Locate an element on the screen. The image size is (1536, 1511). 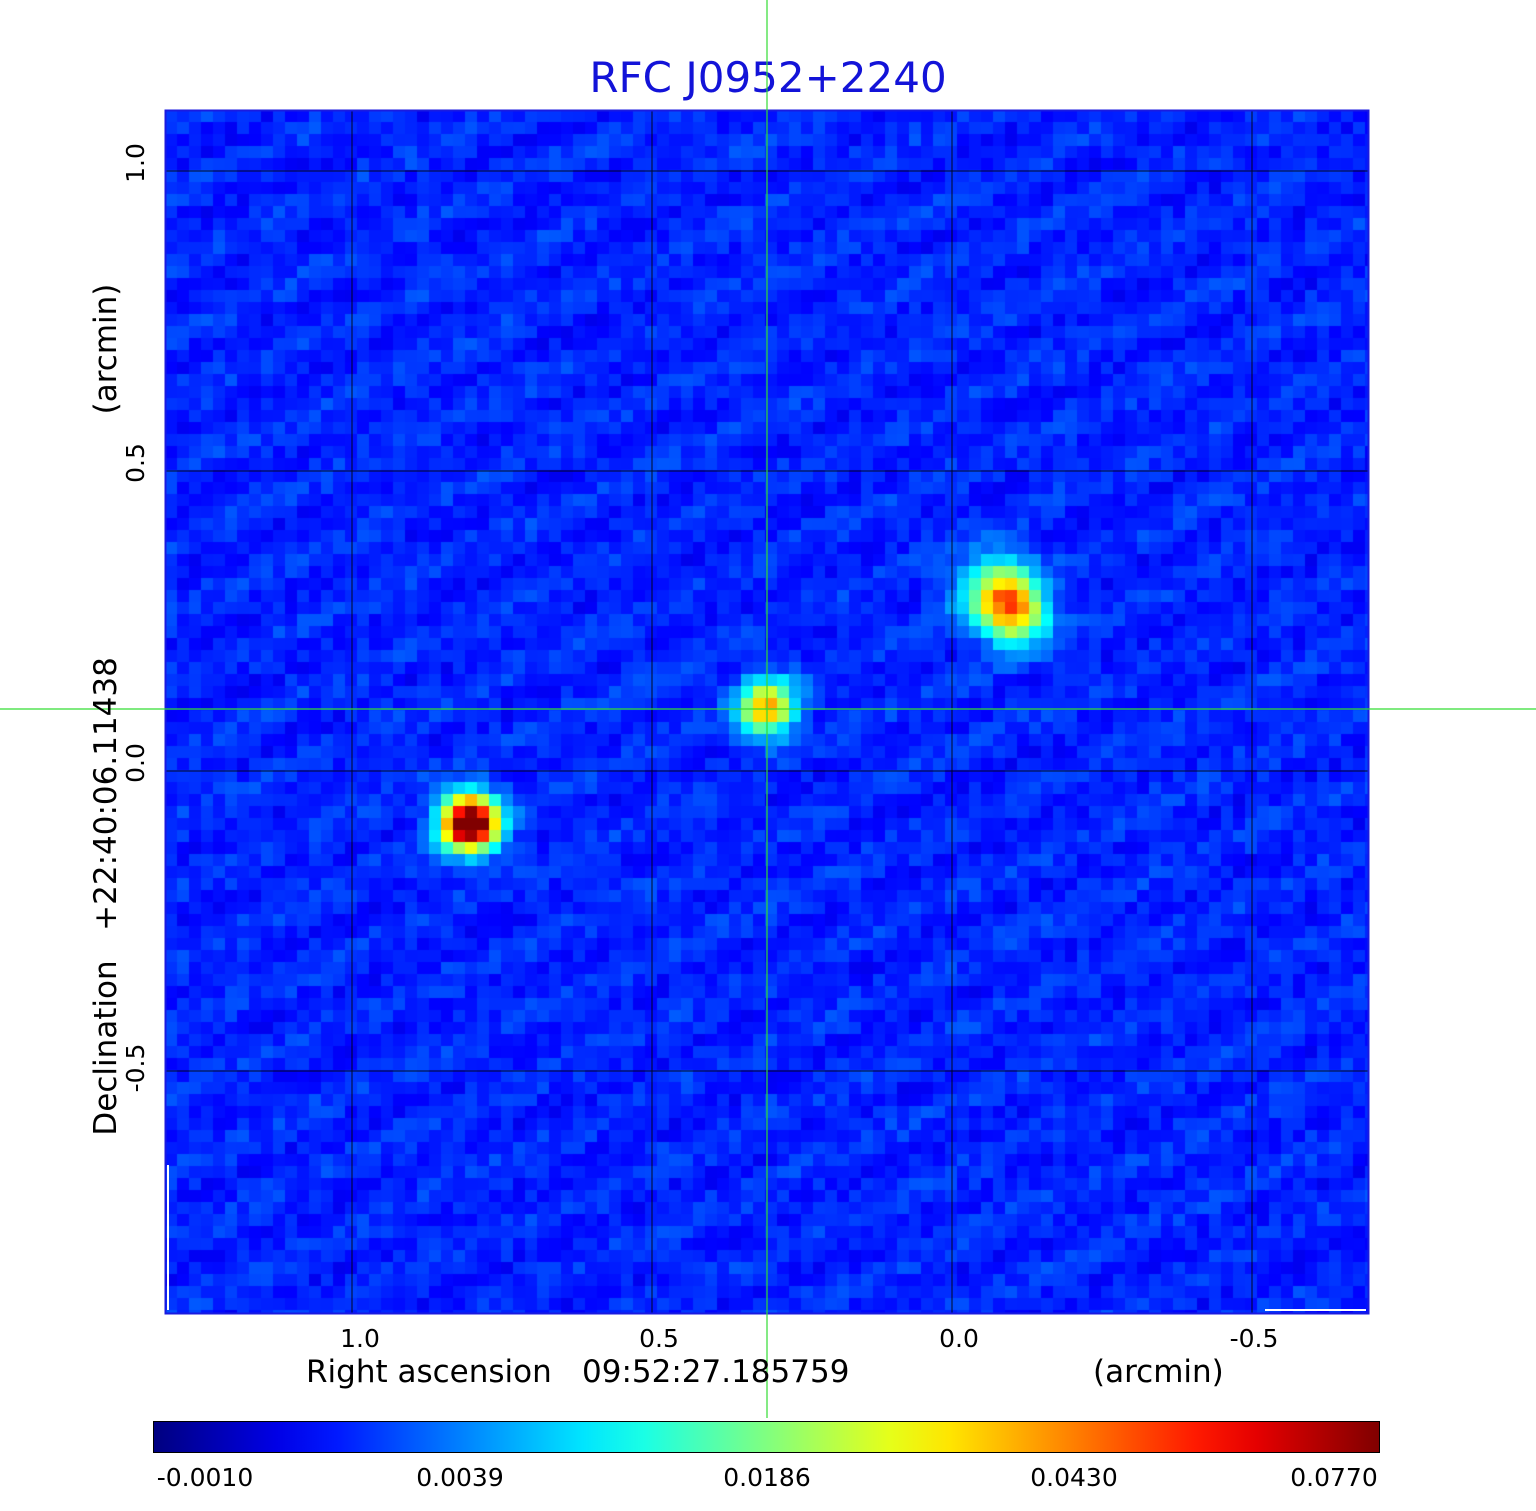
y-axis-label: Declination is located at coordinates (106, 1048).